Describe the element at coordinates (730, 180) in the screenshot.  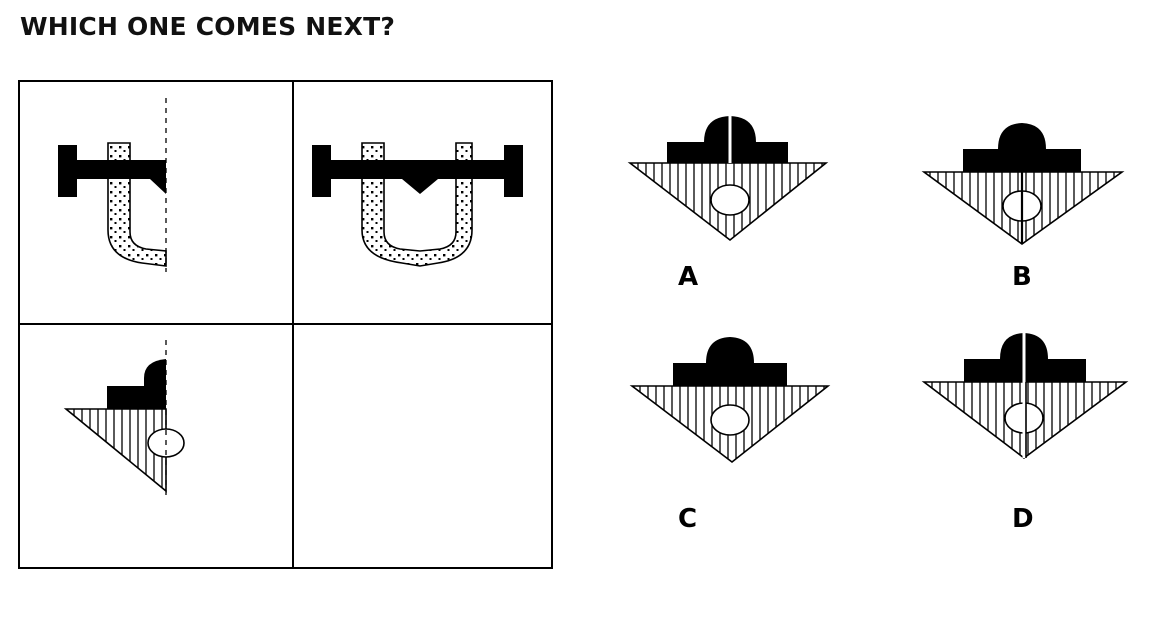
I see `option-a-figure` at that location.